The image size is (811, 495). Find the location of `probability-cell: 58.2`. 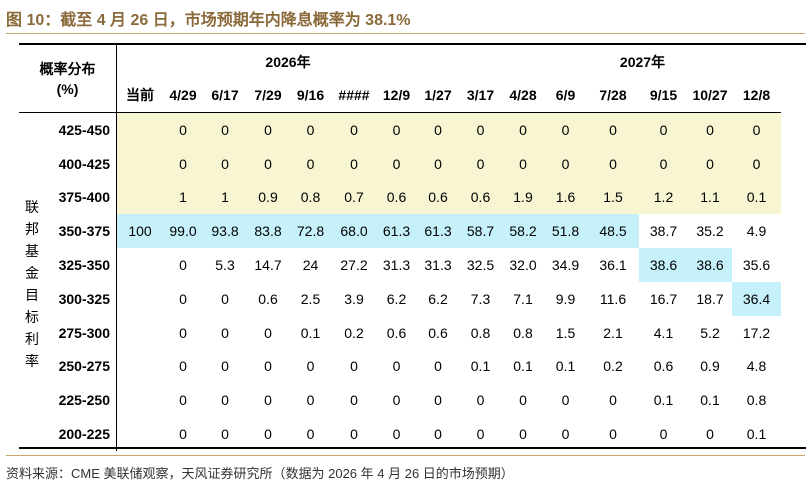

probability-cell: 58.2 is located at coordinates (523, 231).